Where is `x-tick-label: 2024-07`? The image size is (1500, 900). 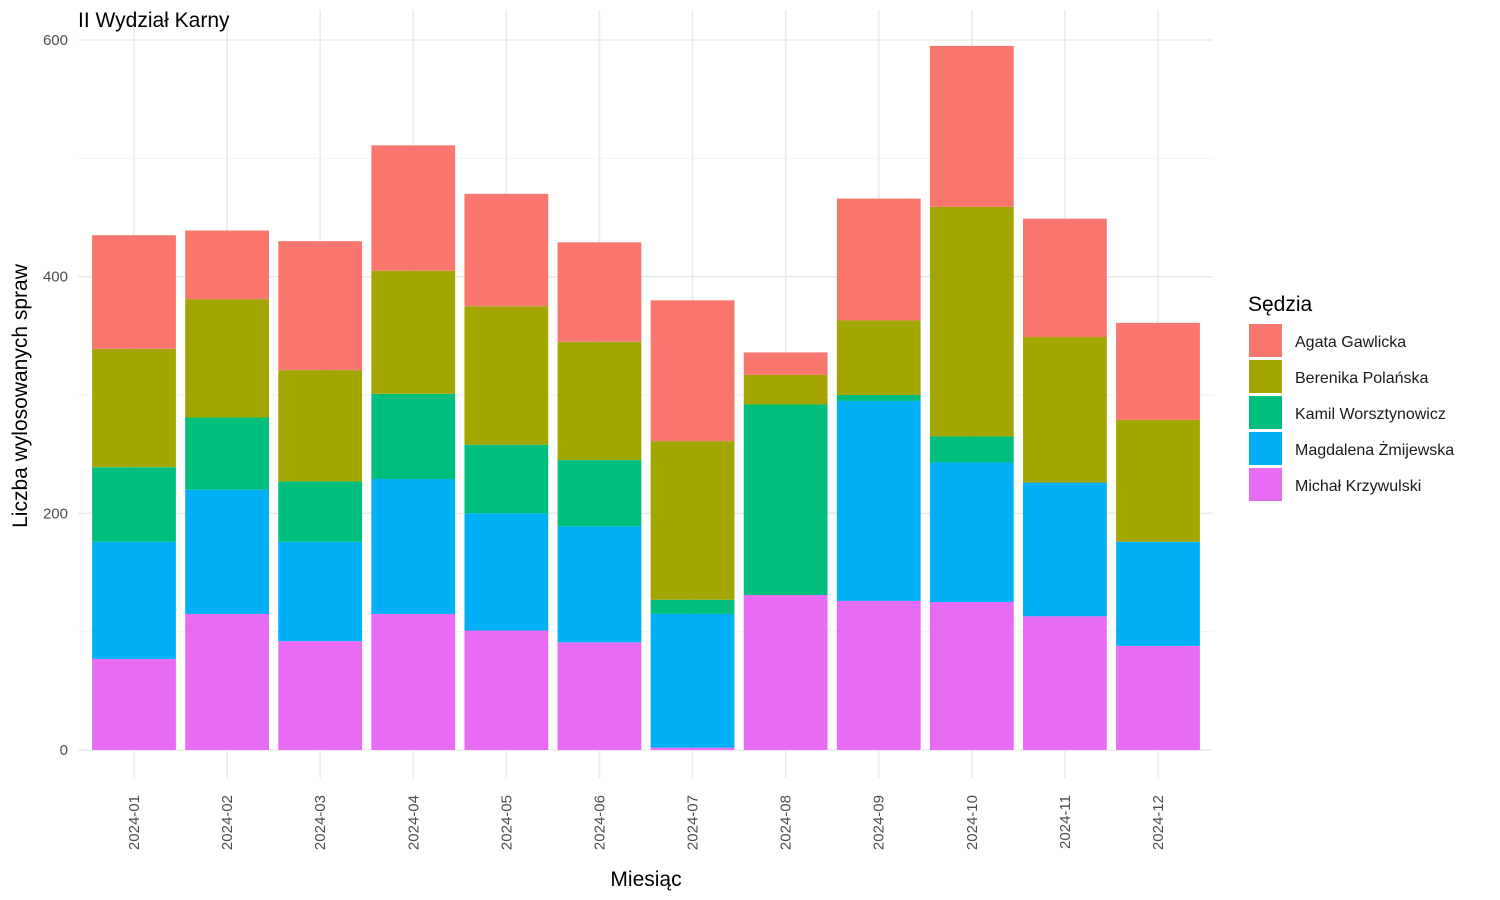 x-tick-label: 2024-07 is located at coordinates (693, 822).